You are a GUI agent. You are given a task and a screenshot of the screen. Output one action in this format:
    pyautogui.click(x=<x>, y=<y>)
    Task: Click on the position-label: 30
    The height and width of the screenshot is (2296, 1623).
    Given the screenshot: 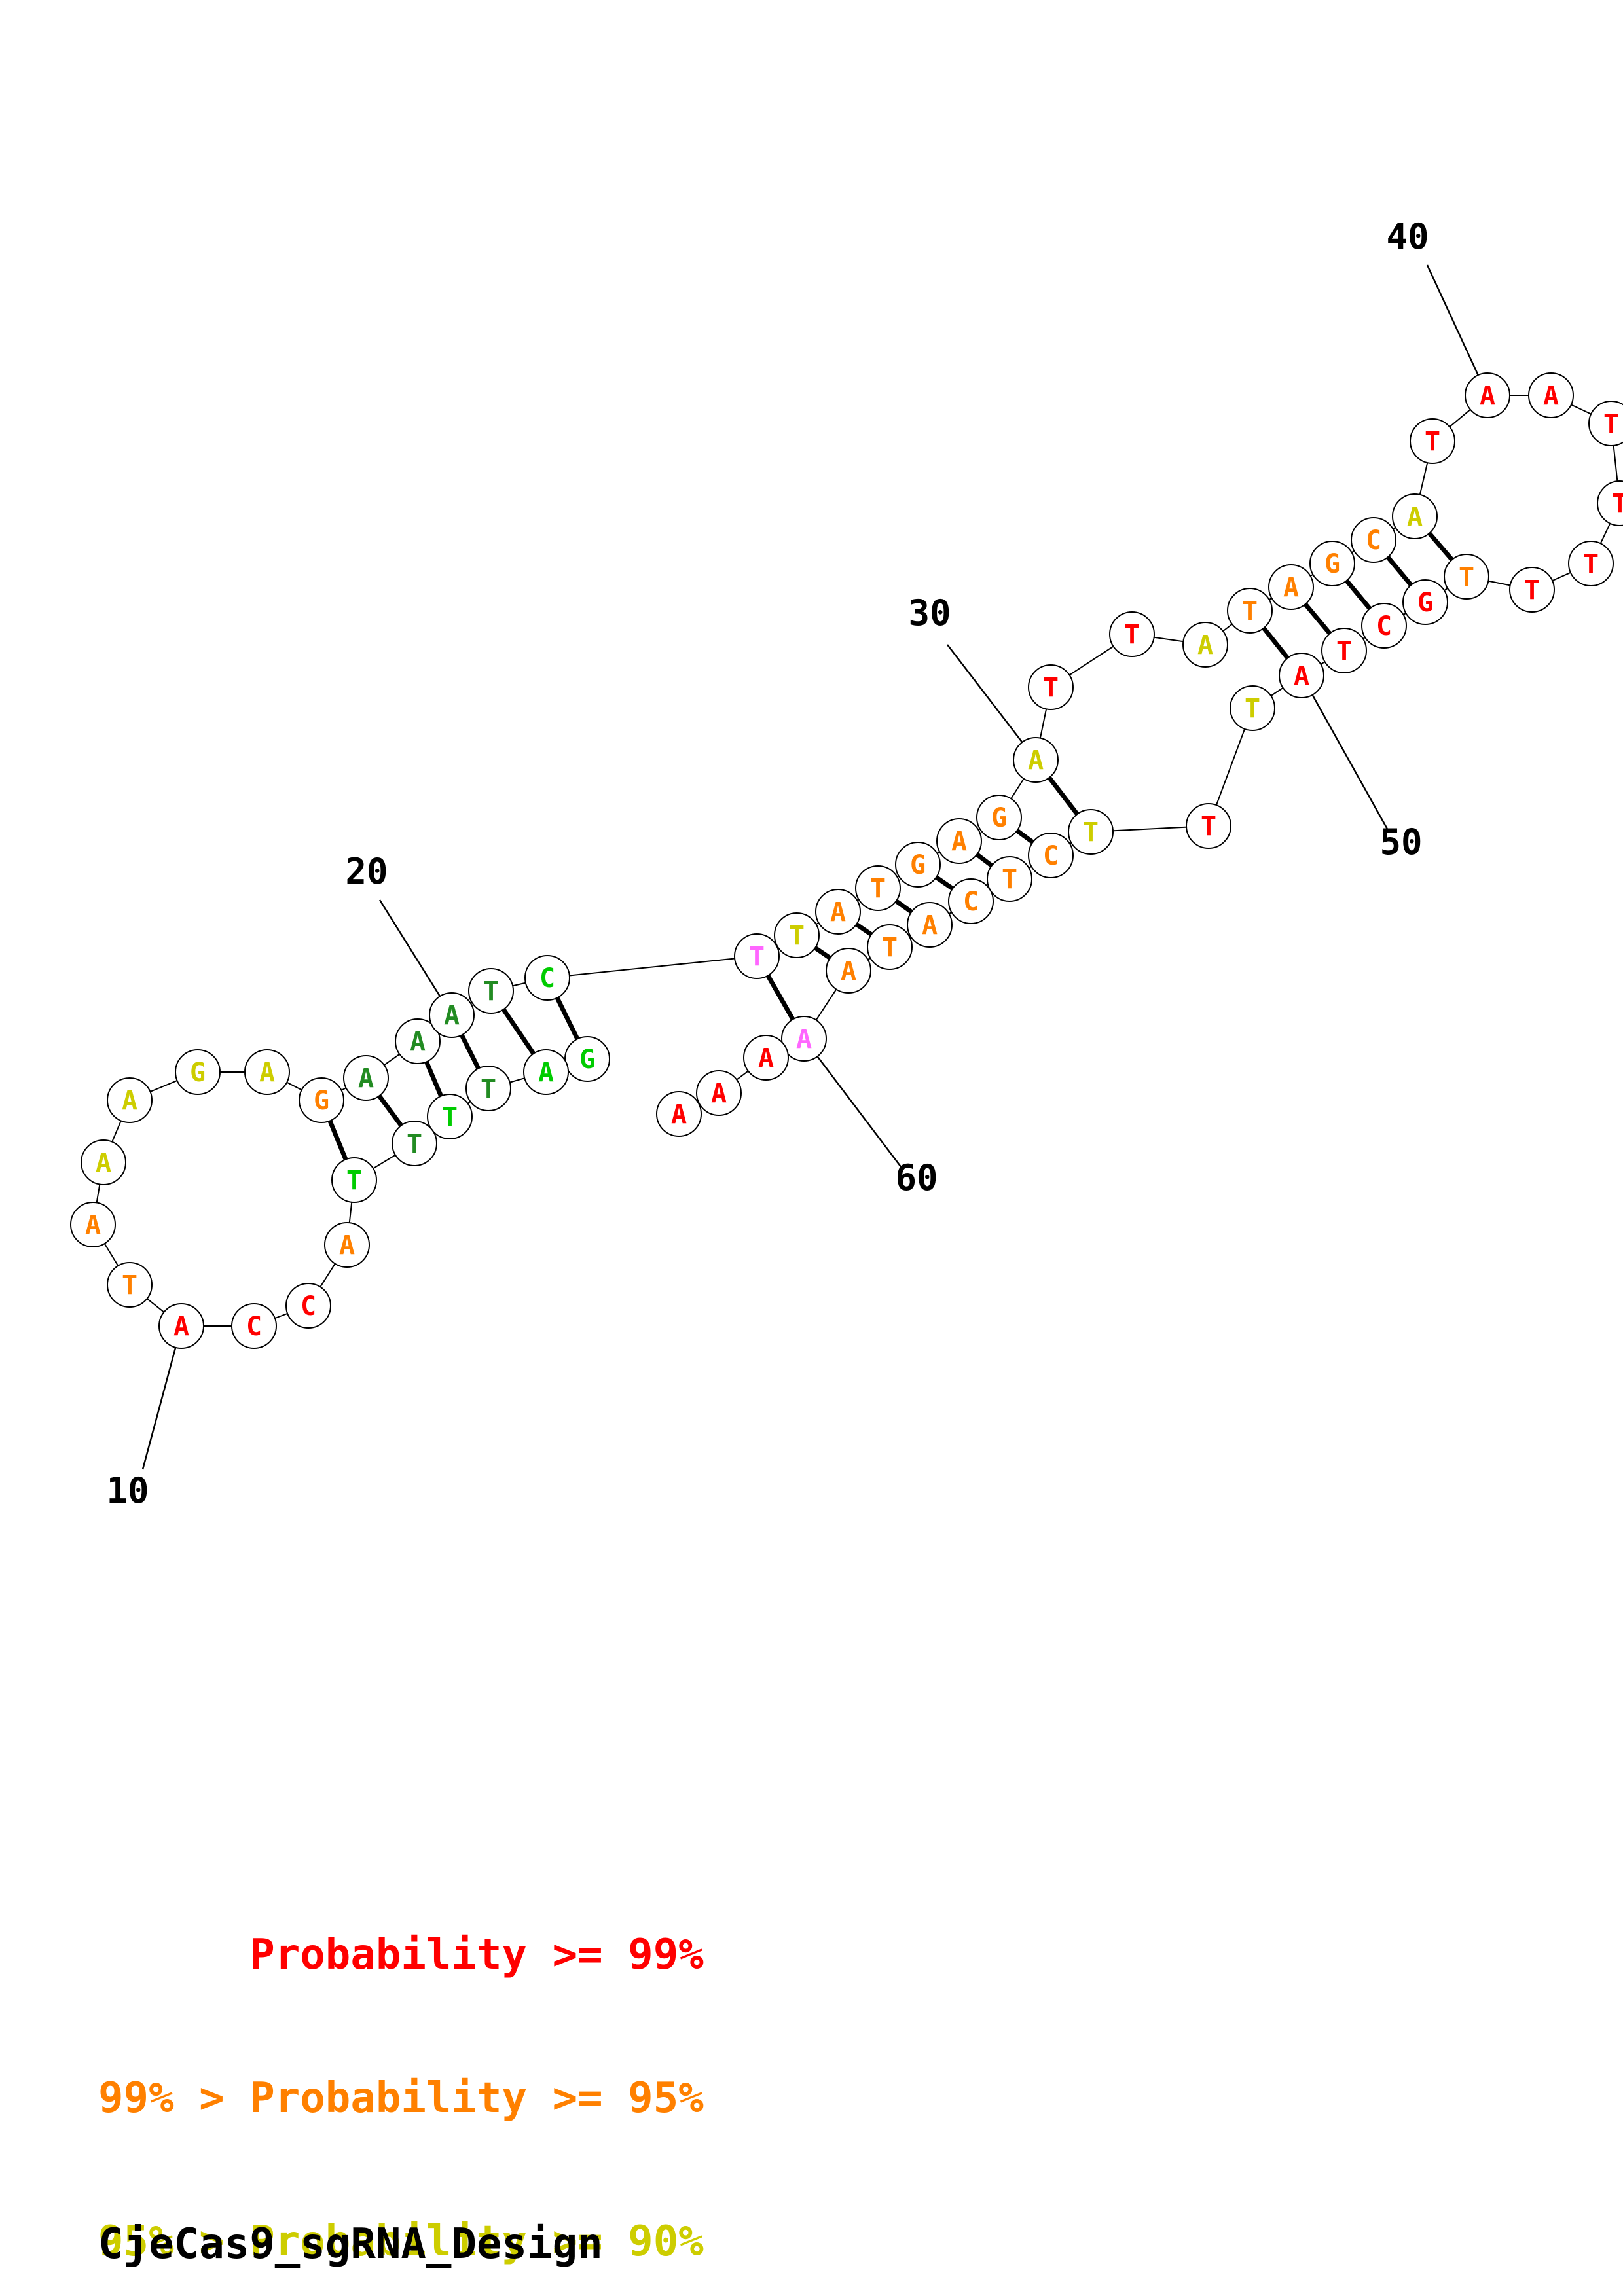 What is the action you would take?
    pyautogui.click(x=929, y=613)
    